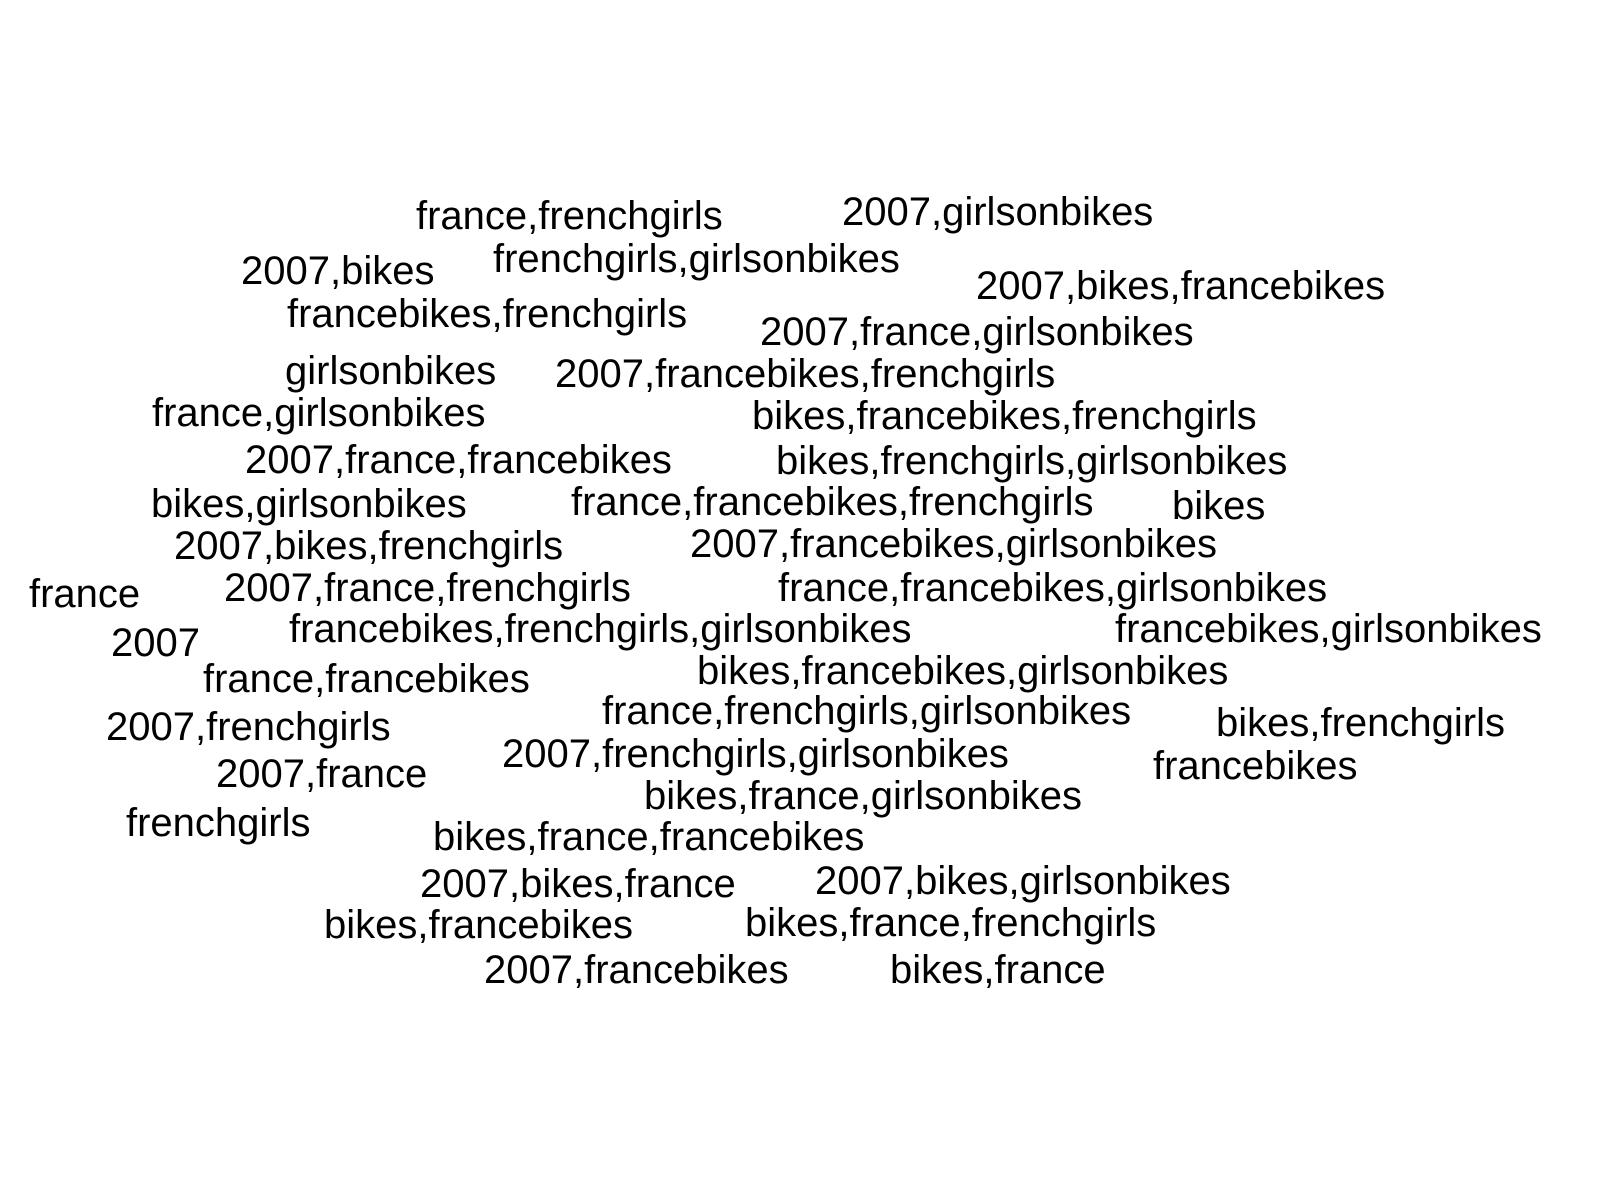  What do you see at coordinates (218, 823) in the screenshot?
I see `word-label: frenchgirls` at bounding box center [218, 823].